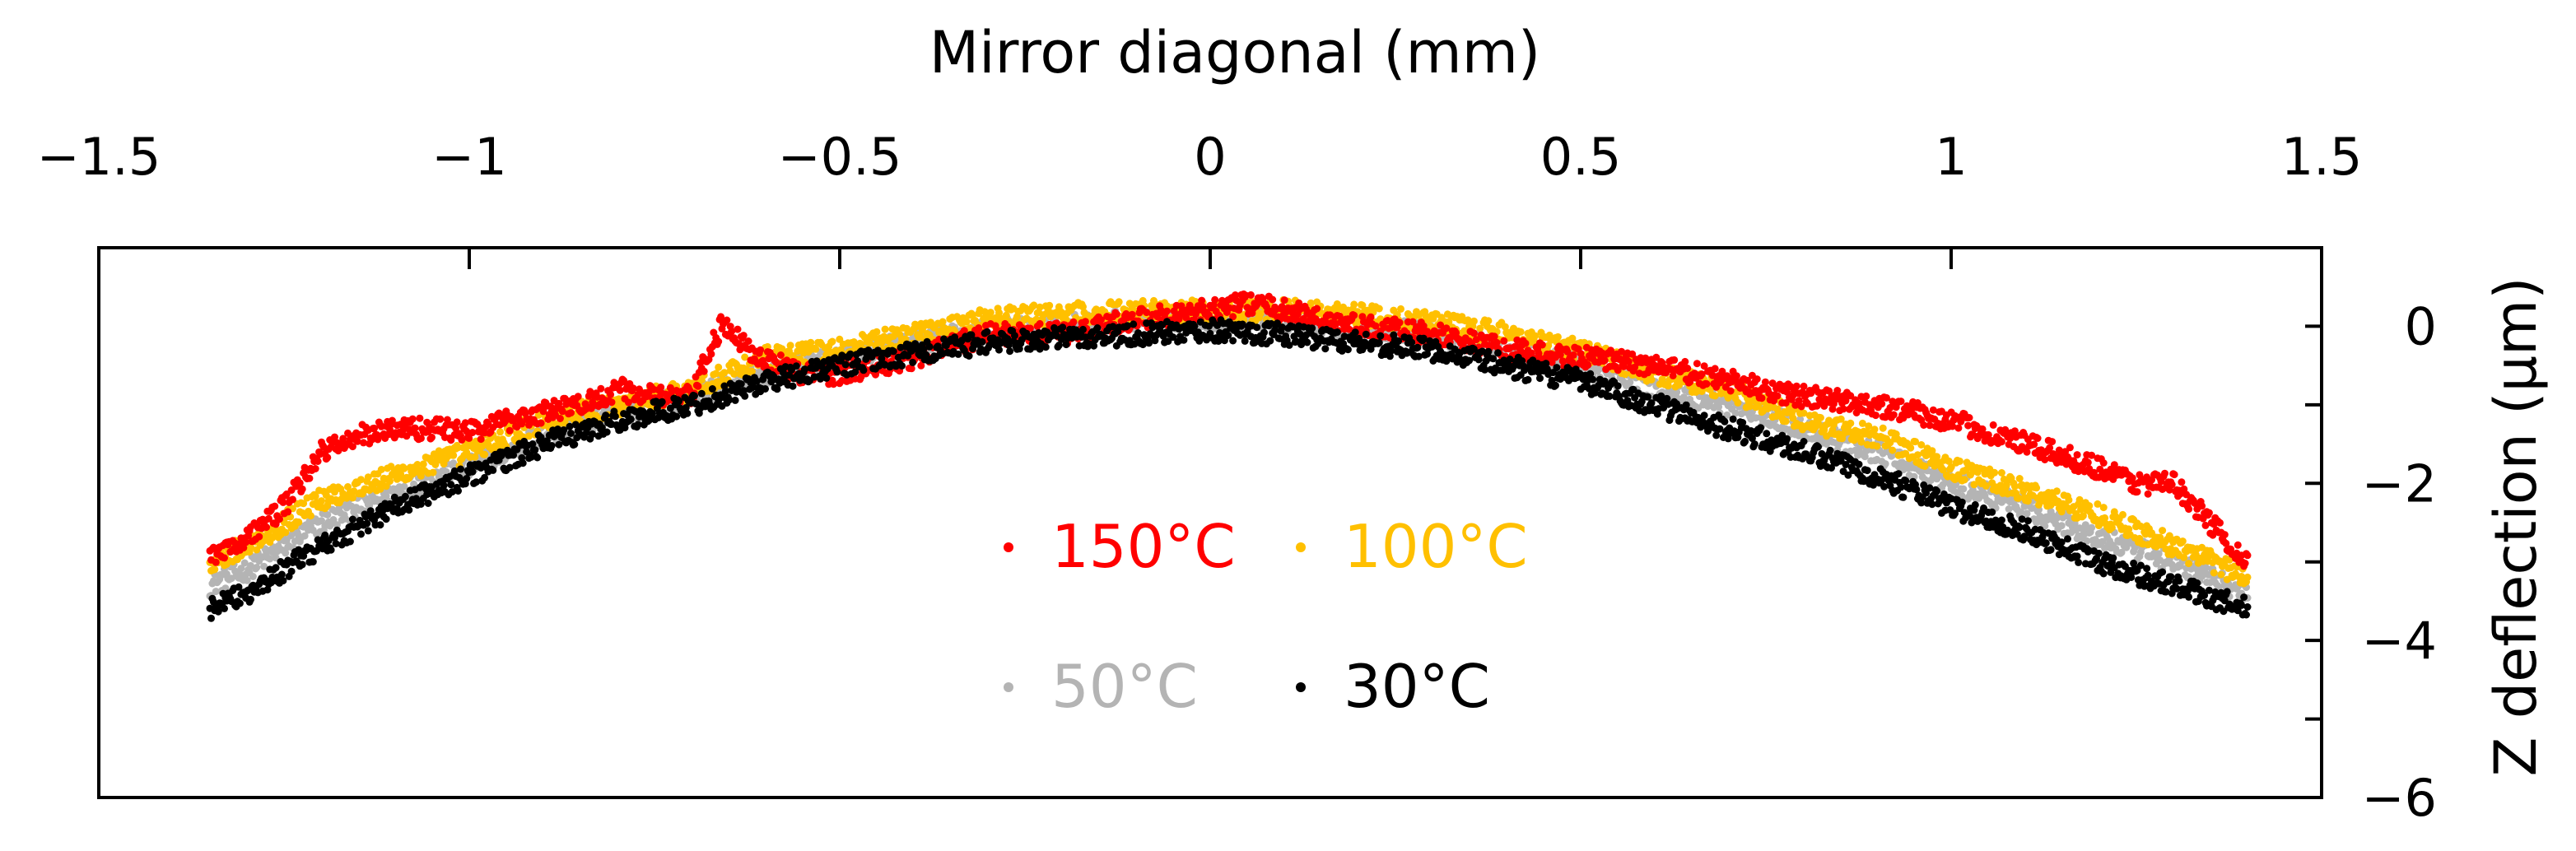 The width and height of the screenshot is (2576, 851). What do you see at coordinates (1210, 157) in the screenshot?
I see `x-tick-label: 0` at bounding box center [1210, 157].